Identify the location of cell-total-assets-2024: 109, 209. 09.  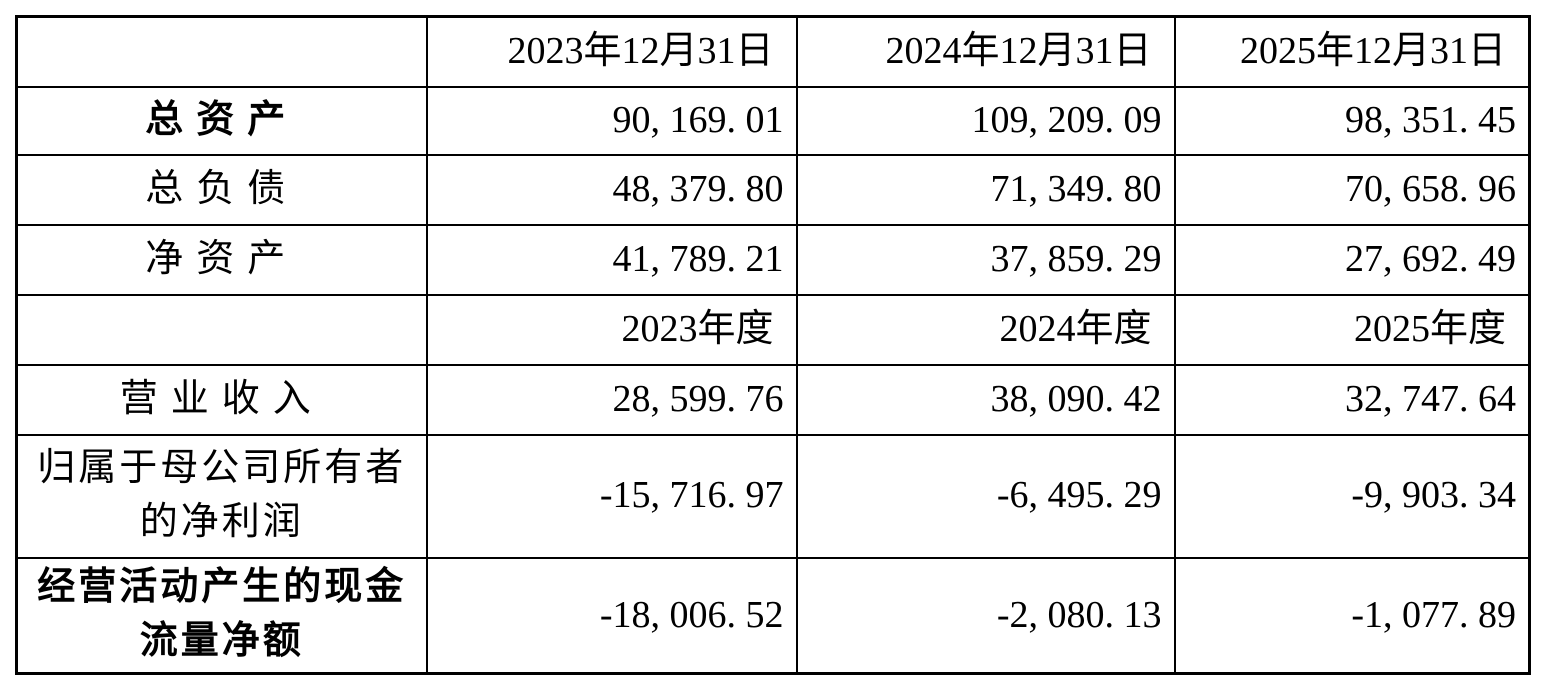
(985, 120).